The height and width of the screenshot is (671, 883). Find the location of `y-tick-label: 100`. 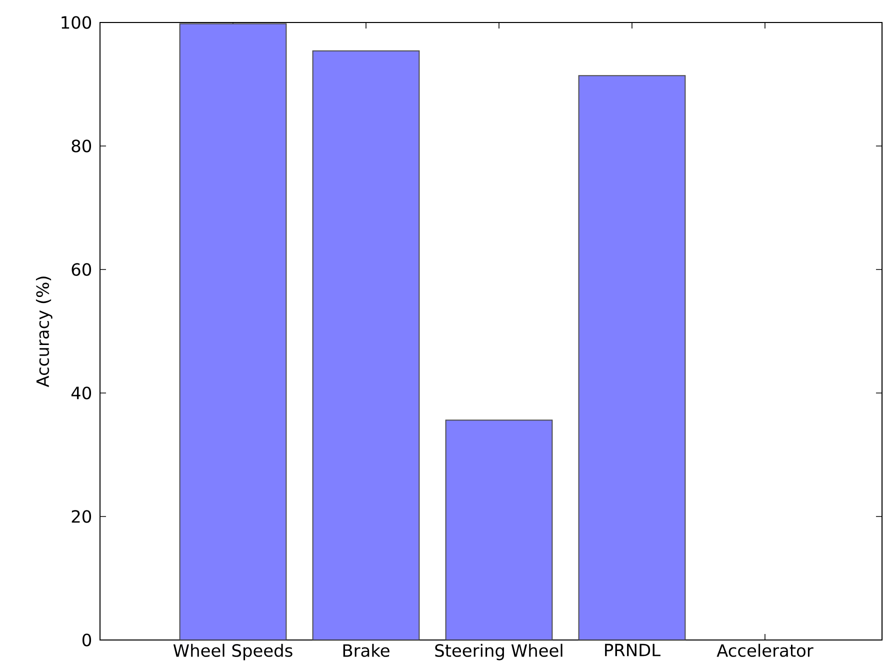

y-tick-label: 100 is located at coordinates (77, 22).